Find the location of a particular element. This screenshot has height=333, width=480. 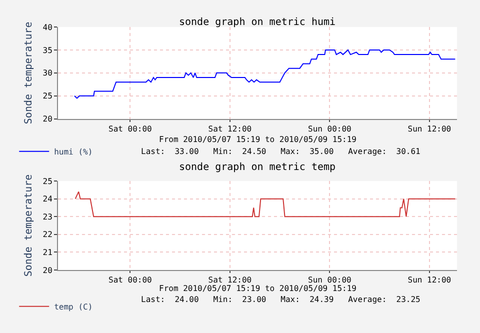

text: Last: 24.00 Min: 23.00 Max: 24.39 Average: 23.25 is located at coordinates (281, 299).